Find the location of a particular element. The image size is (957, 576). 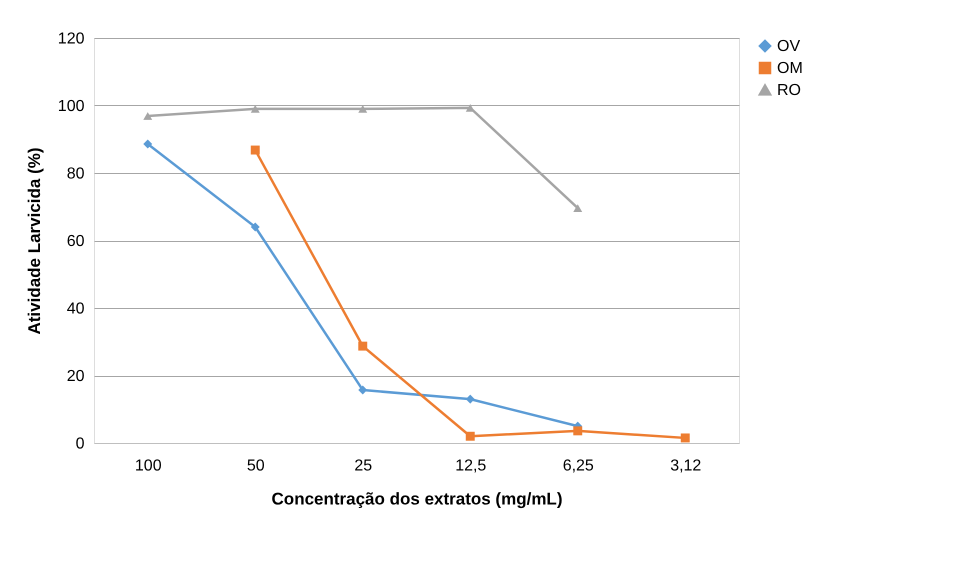

x-tick-label: 50 is located at coordinates (255, 466).